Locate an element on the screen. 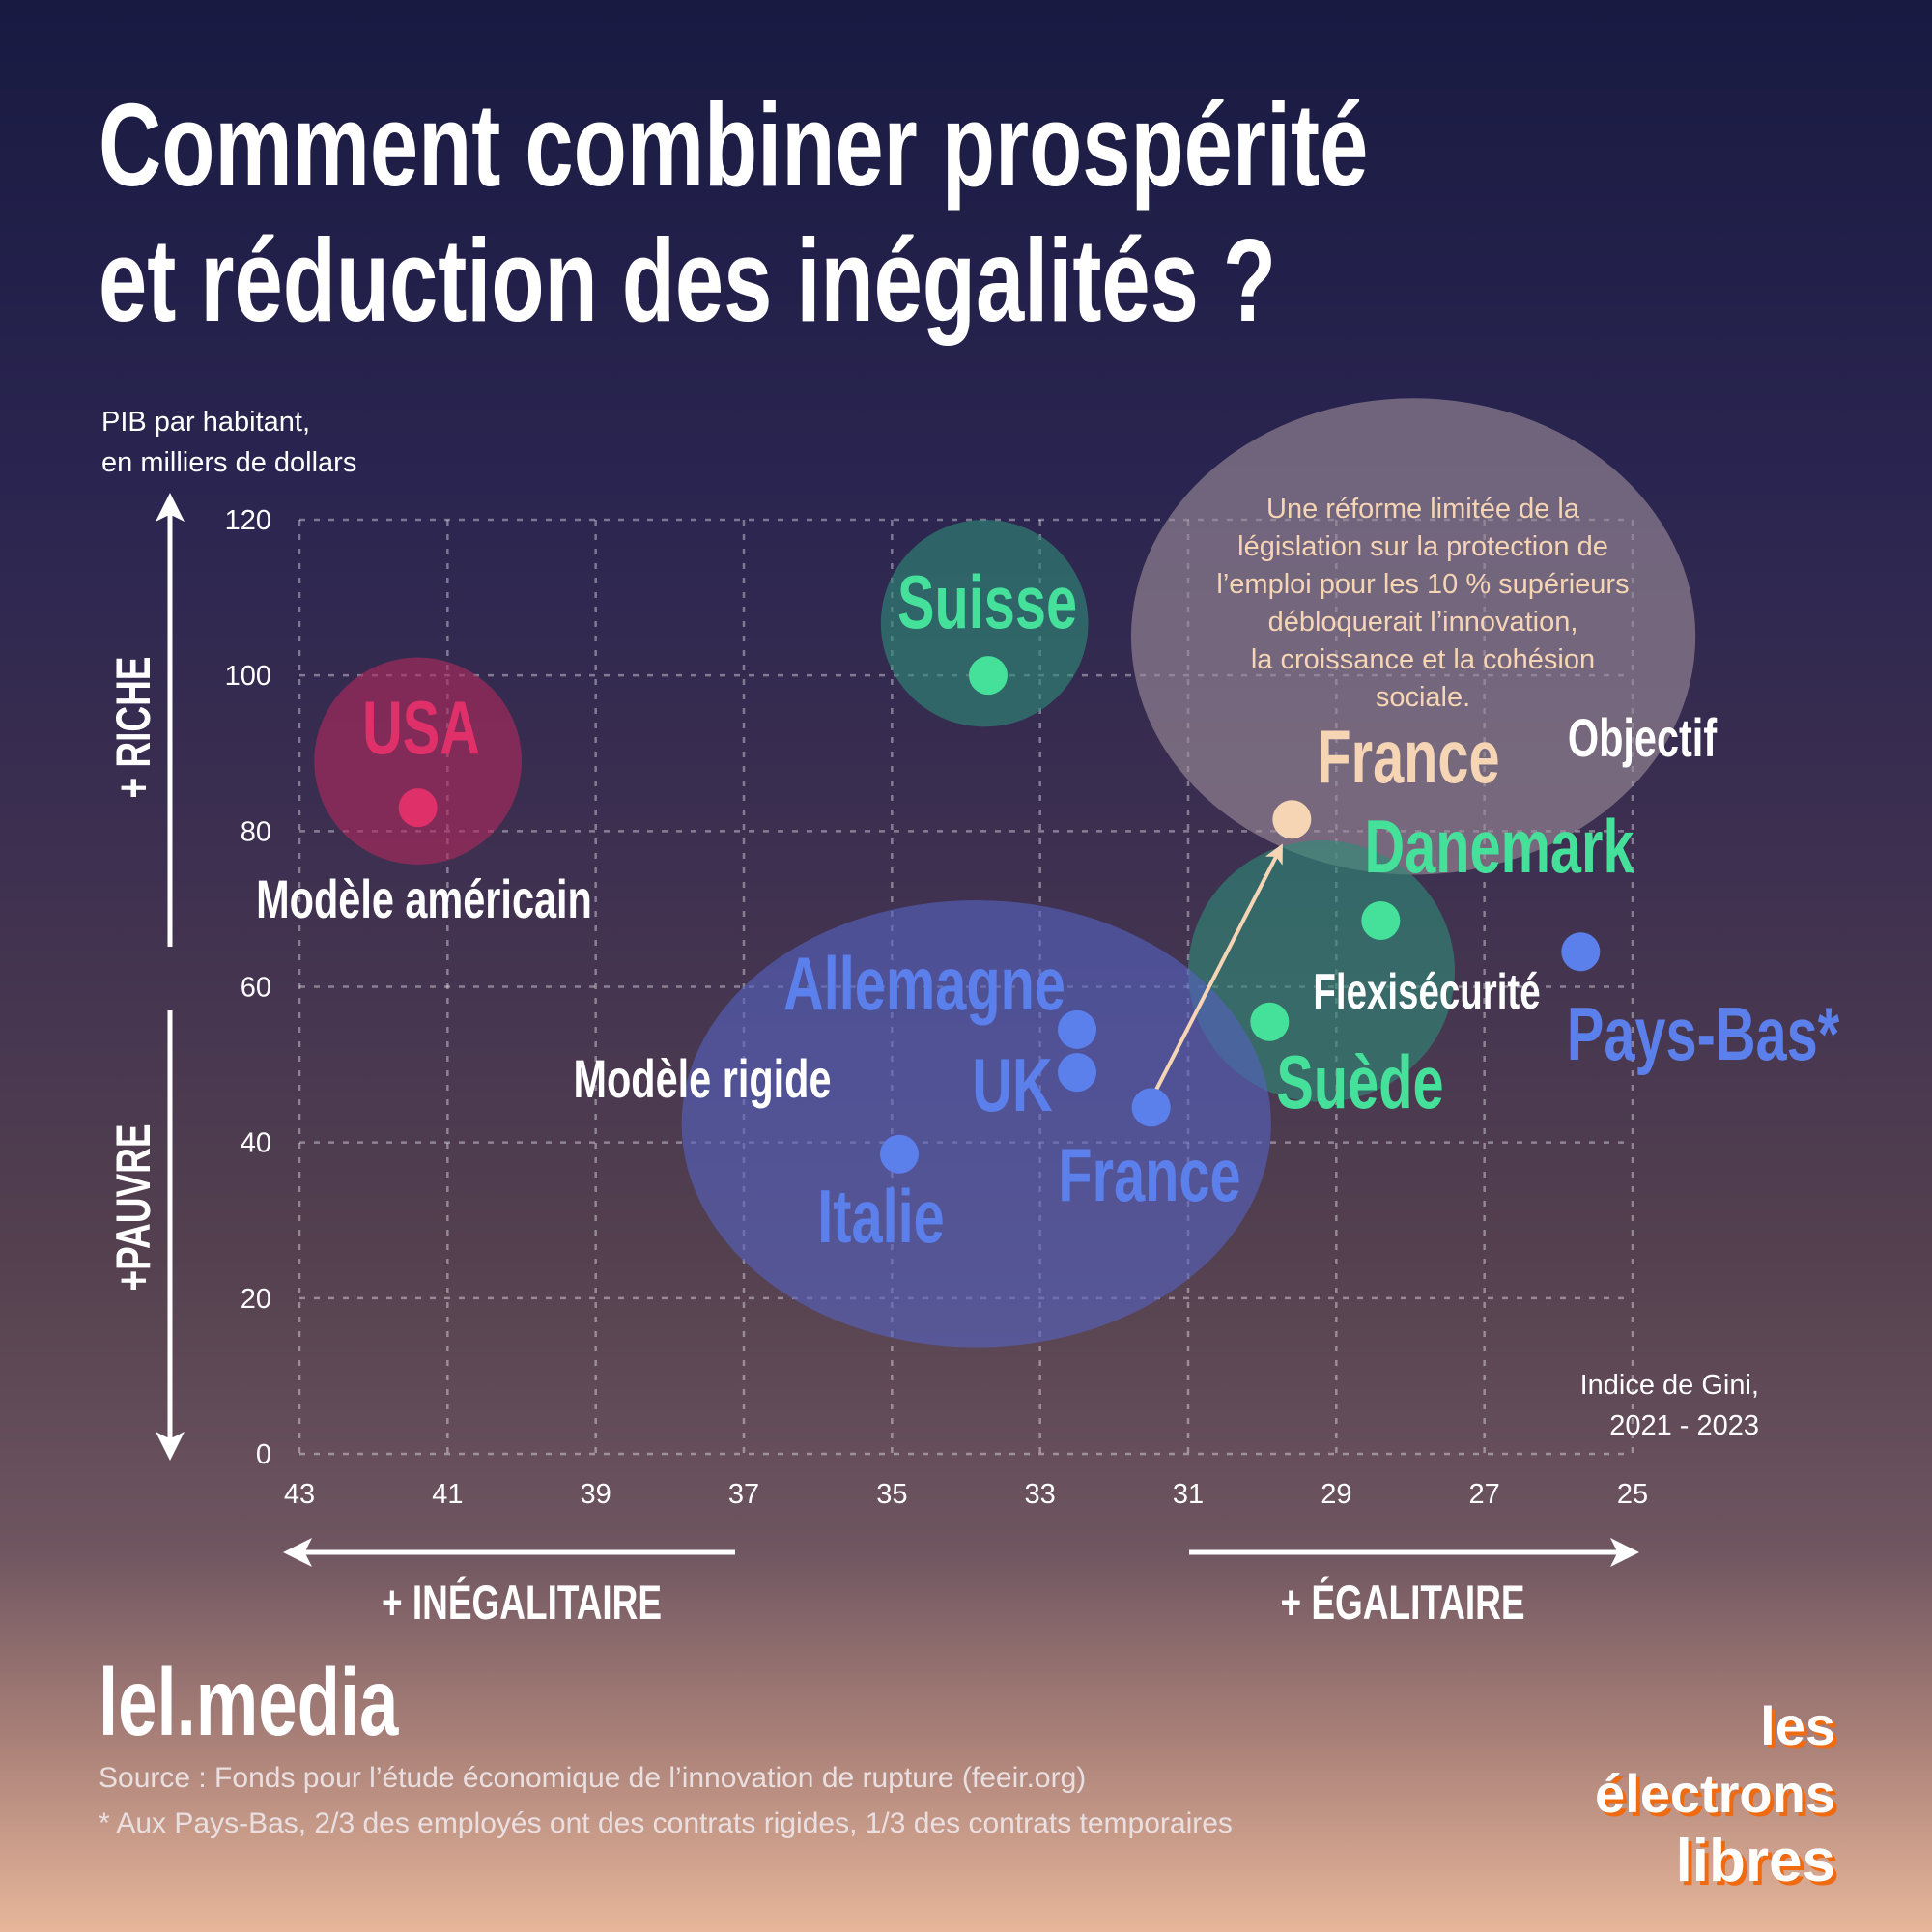 The width and height of the screenshot is (1932, 1932). unequal-label: + INÉGALITAIRE is located at coordinates (522, 1603).